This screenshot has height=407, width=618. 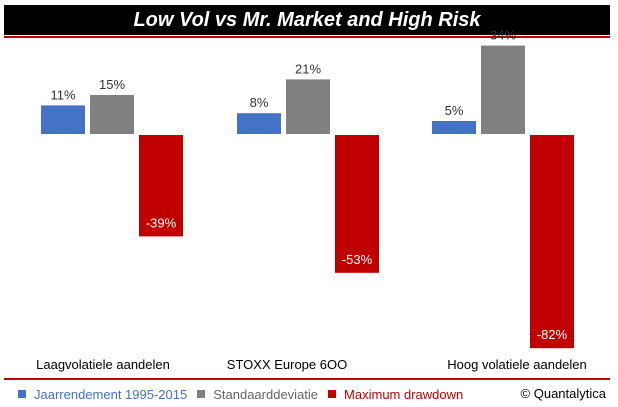 I want to click on data-label-drawdown-2: -53%, so click(x=357, y=259).